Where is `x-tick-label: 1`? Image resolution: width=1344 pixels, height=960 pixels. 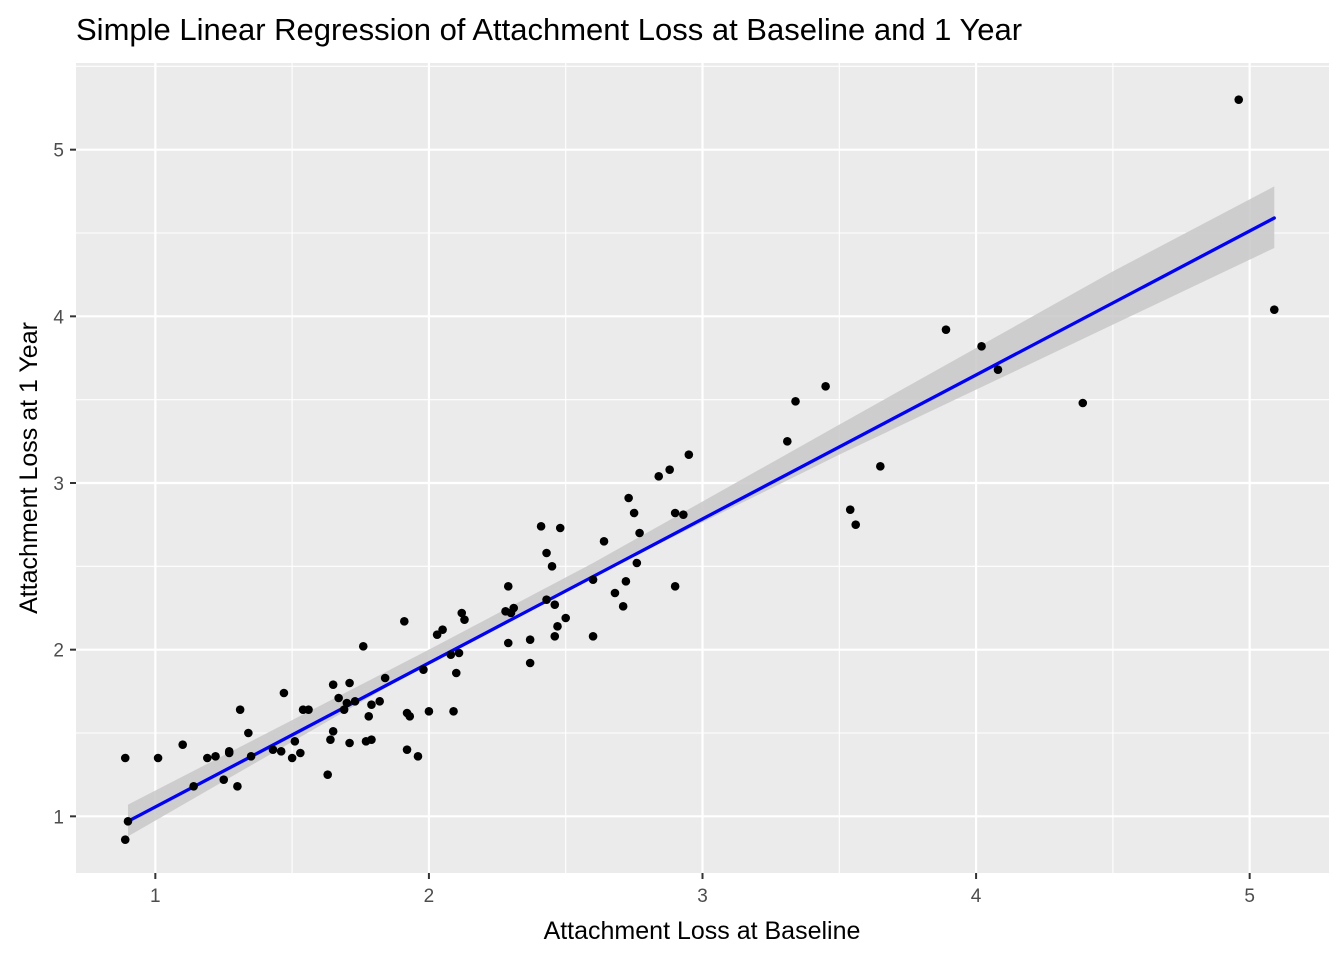
x-tick-label: 1 is located at coordinates (155, 896).